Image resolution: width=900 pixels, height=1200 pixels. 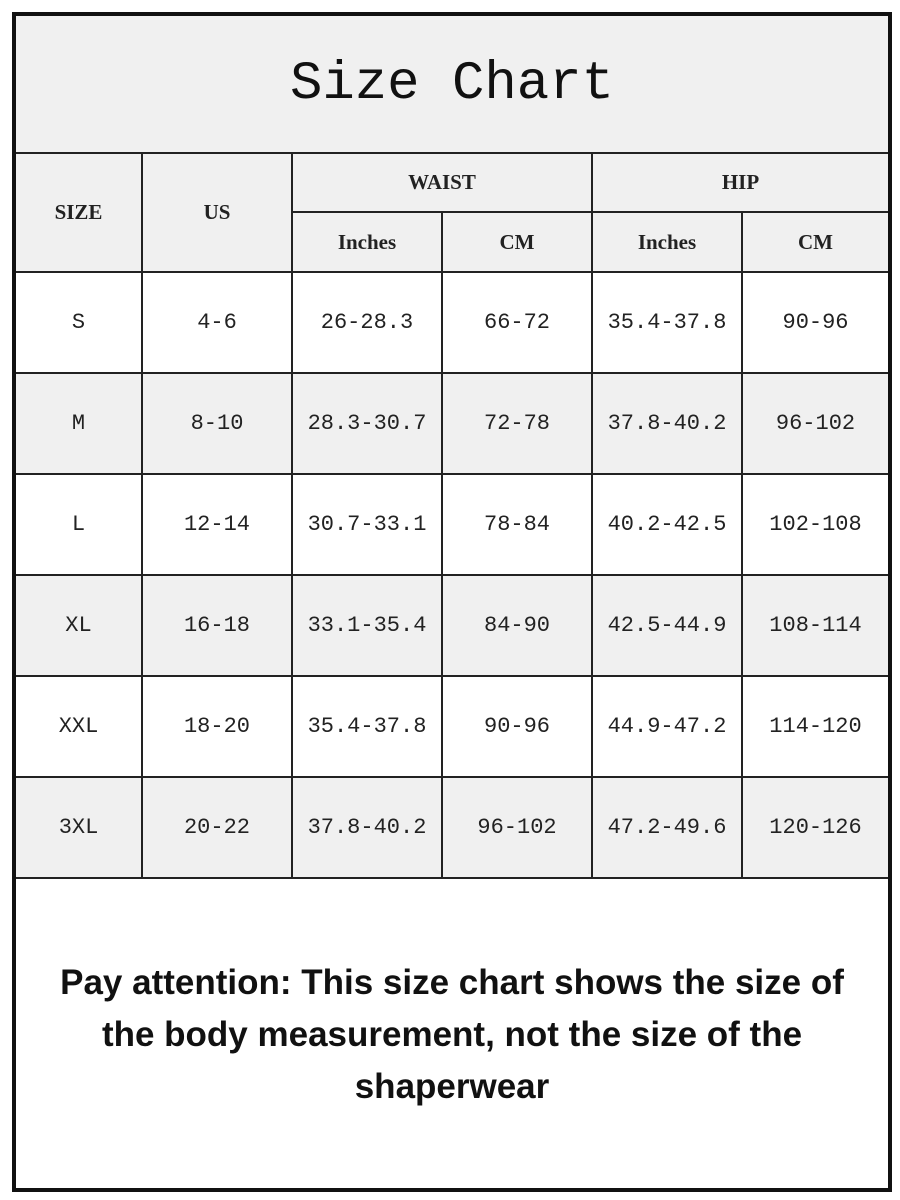 I want to click on table-row: XXL 18-20 35.4-37.8 90-96 44.9-47.2 114-120, so click(x=452, y=726).